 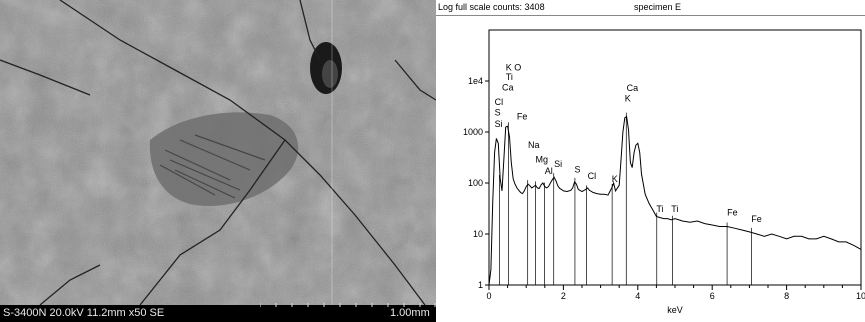 I want to click on sem-scale-label: 1.00mm, so click(x=410, y=313).